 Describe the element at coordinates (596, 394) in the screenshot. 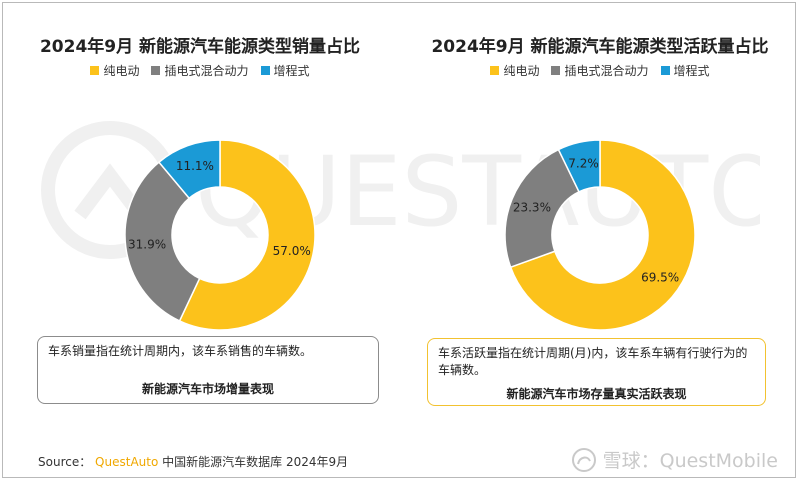

I see `definition-footer: 新能源汽车市场存量真实活跃表现` at that location.